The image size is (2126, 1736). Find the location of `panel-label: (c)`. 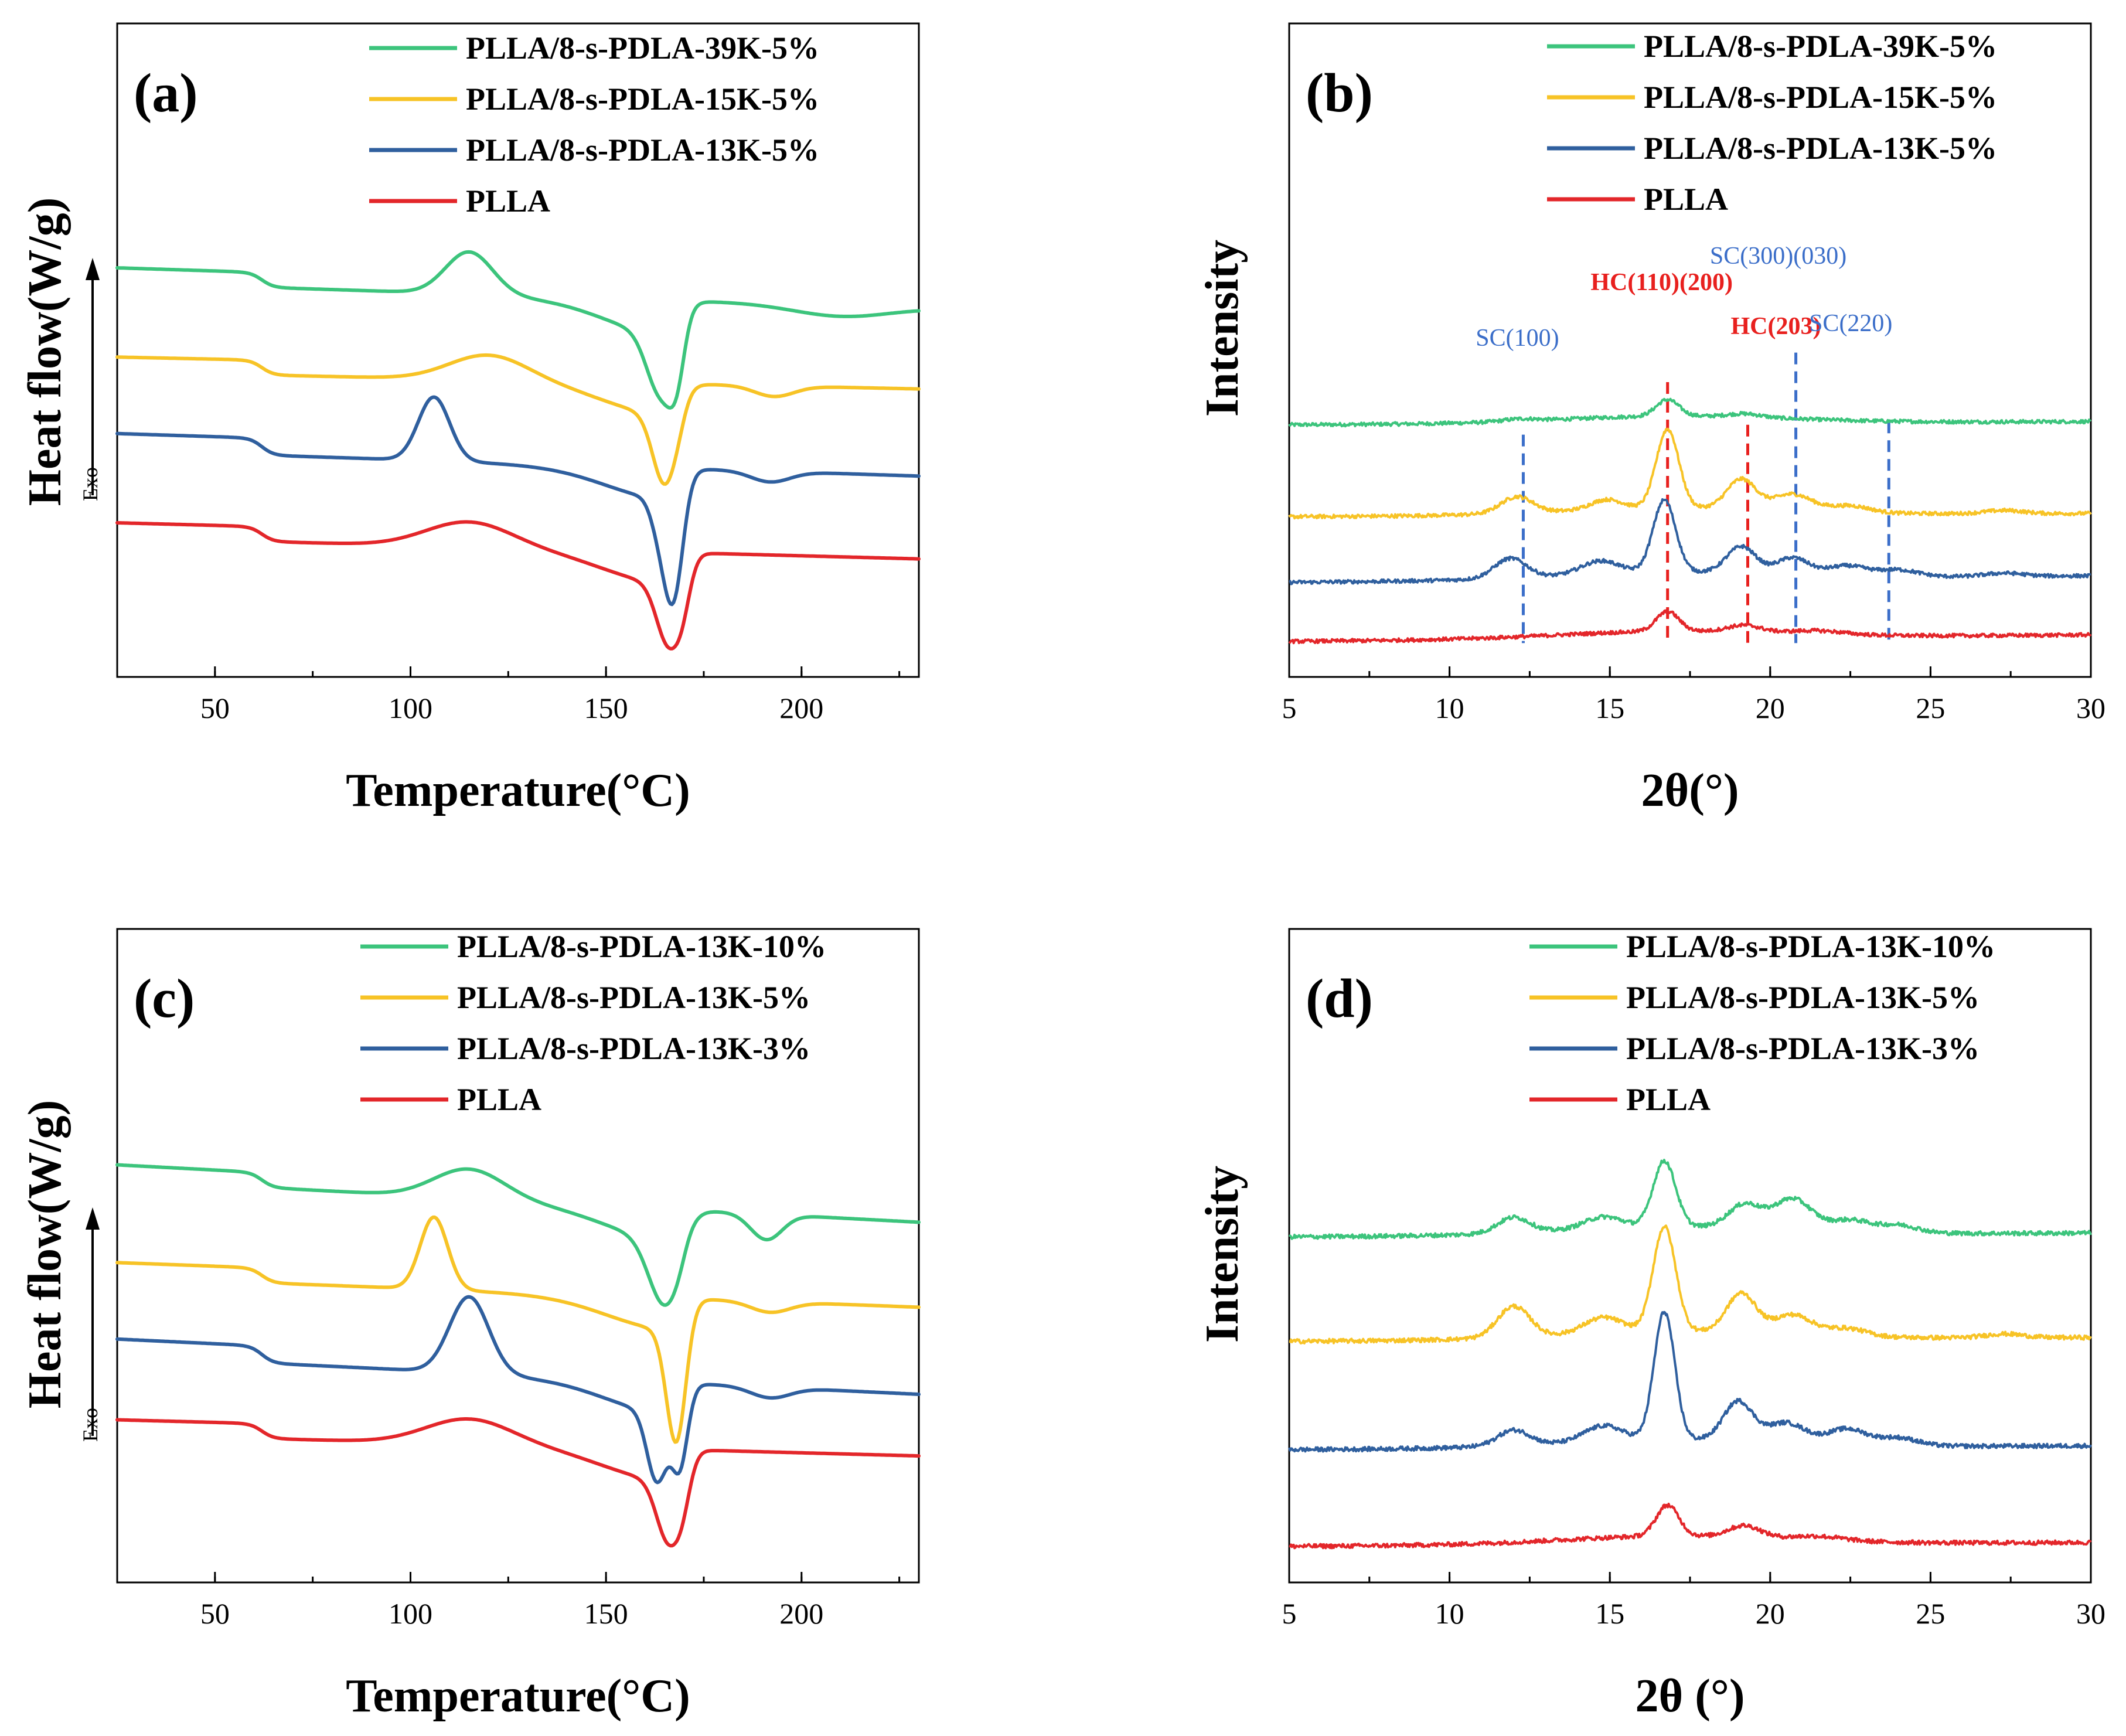

panel-label: (c) is located at coordinates (164, 999).